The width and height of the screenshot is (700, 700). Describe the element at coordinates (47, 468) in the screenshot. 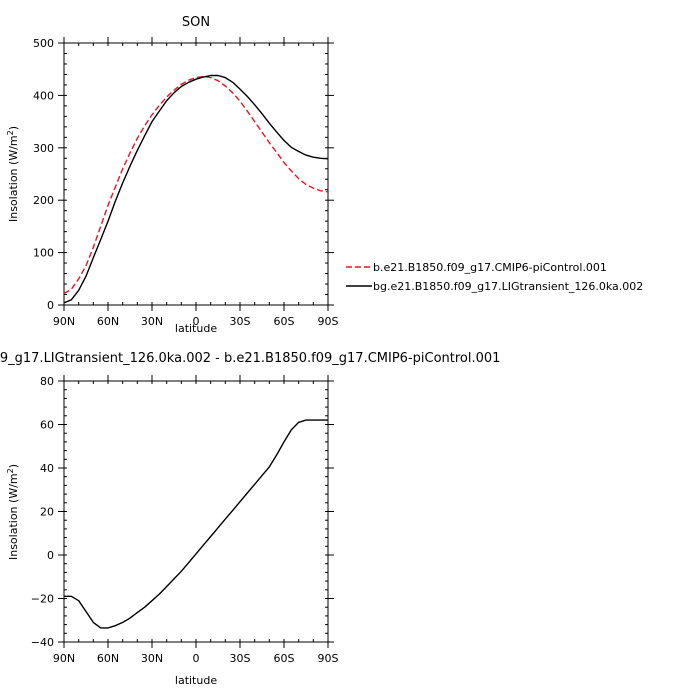

I see `y-tick-label: 40` at that location.